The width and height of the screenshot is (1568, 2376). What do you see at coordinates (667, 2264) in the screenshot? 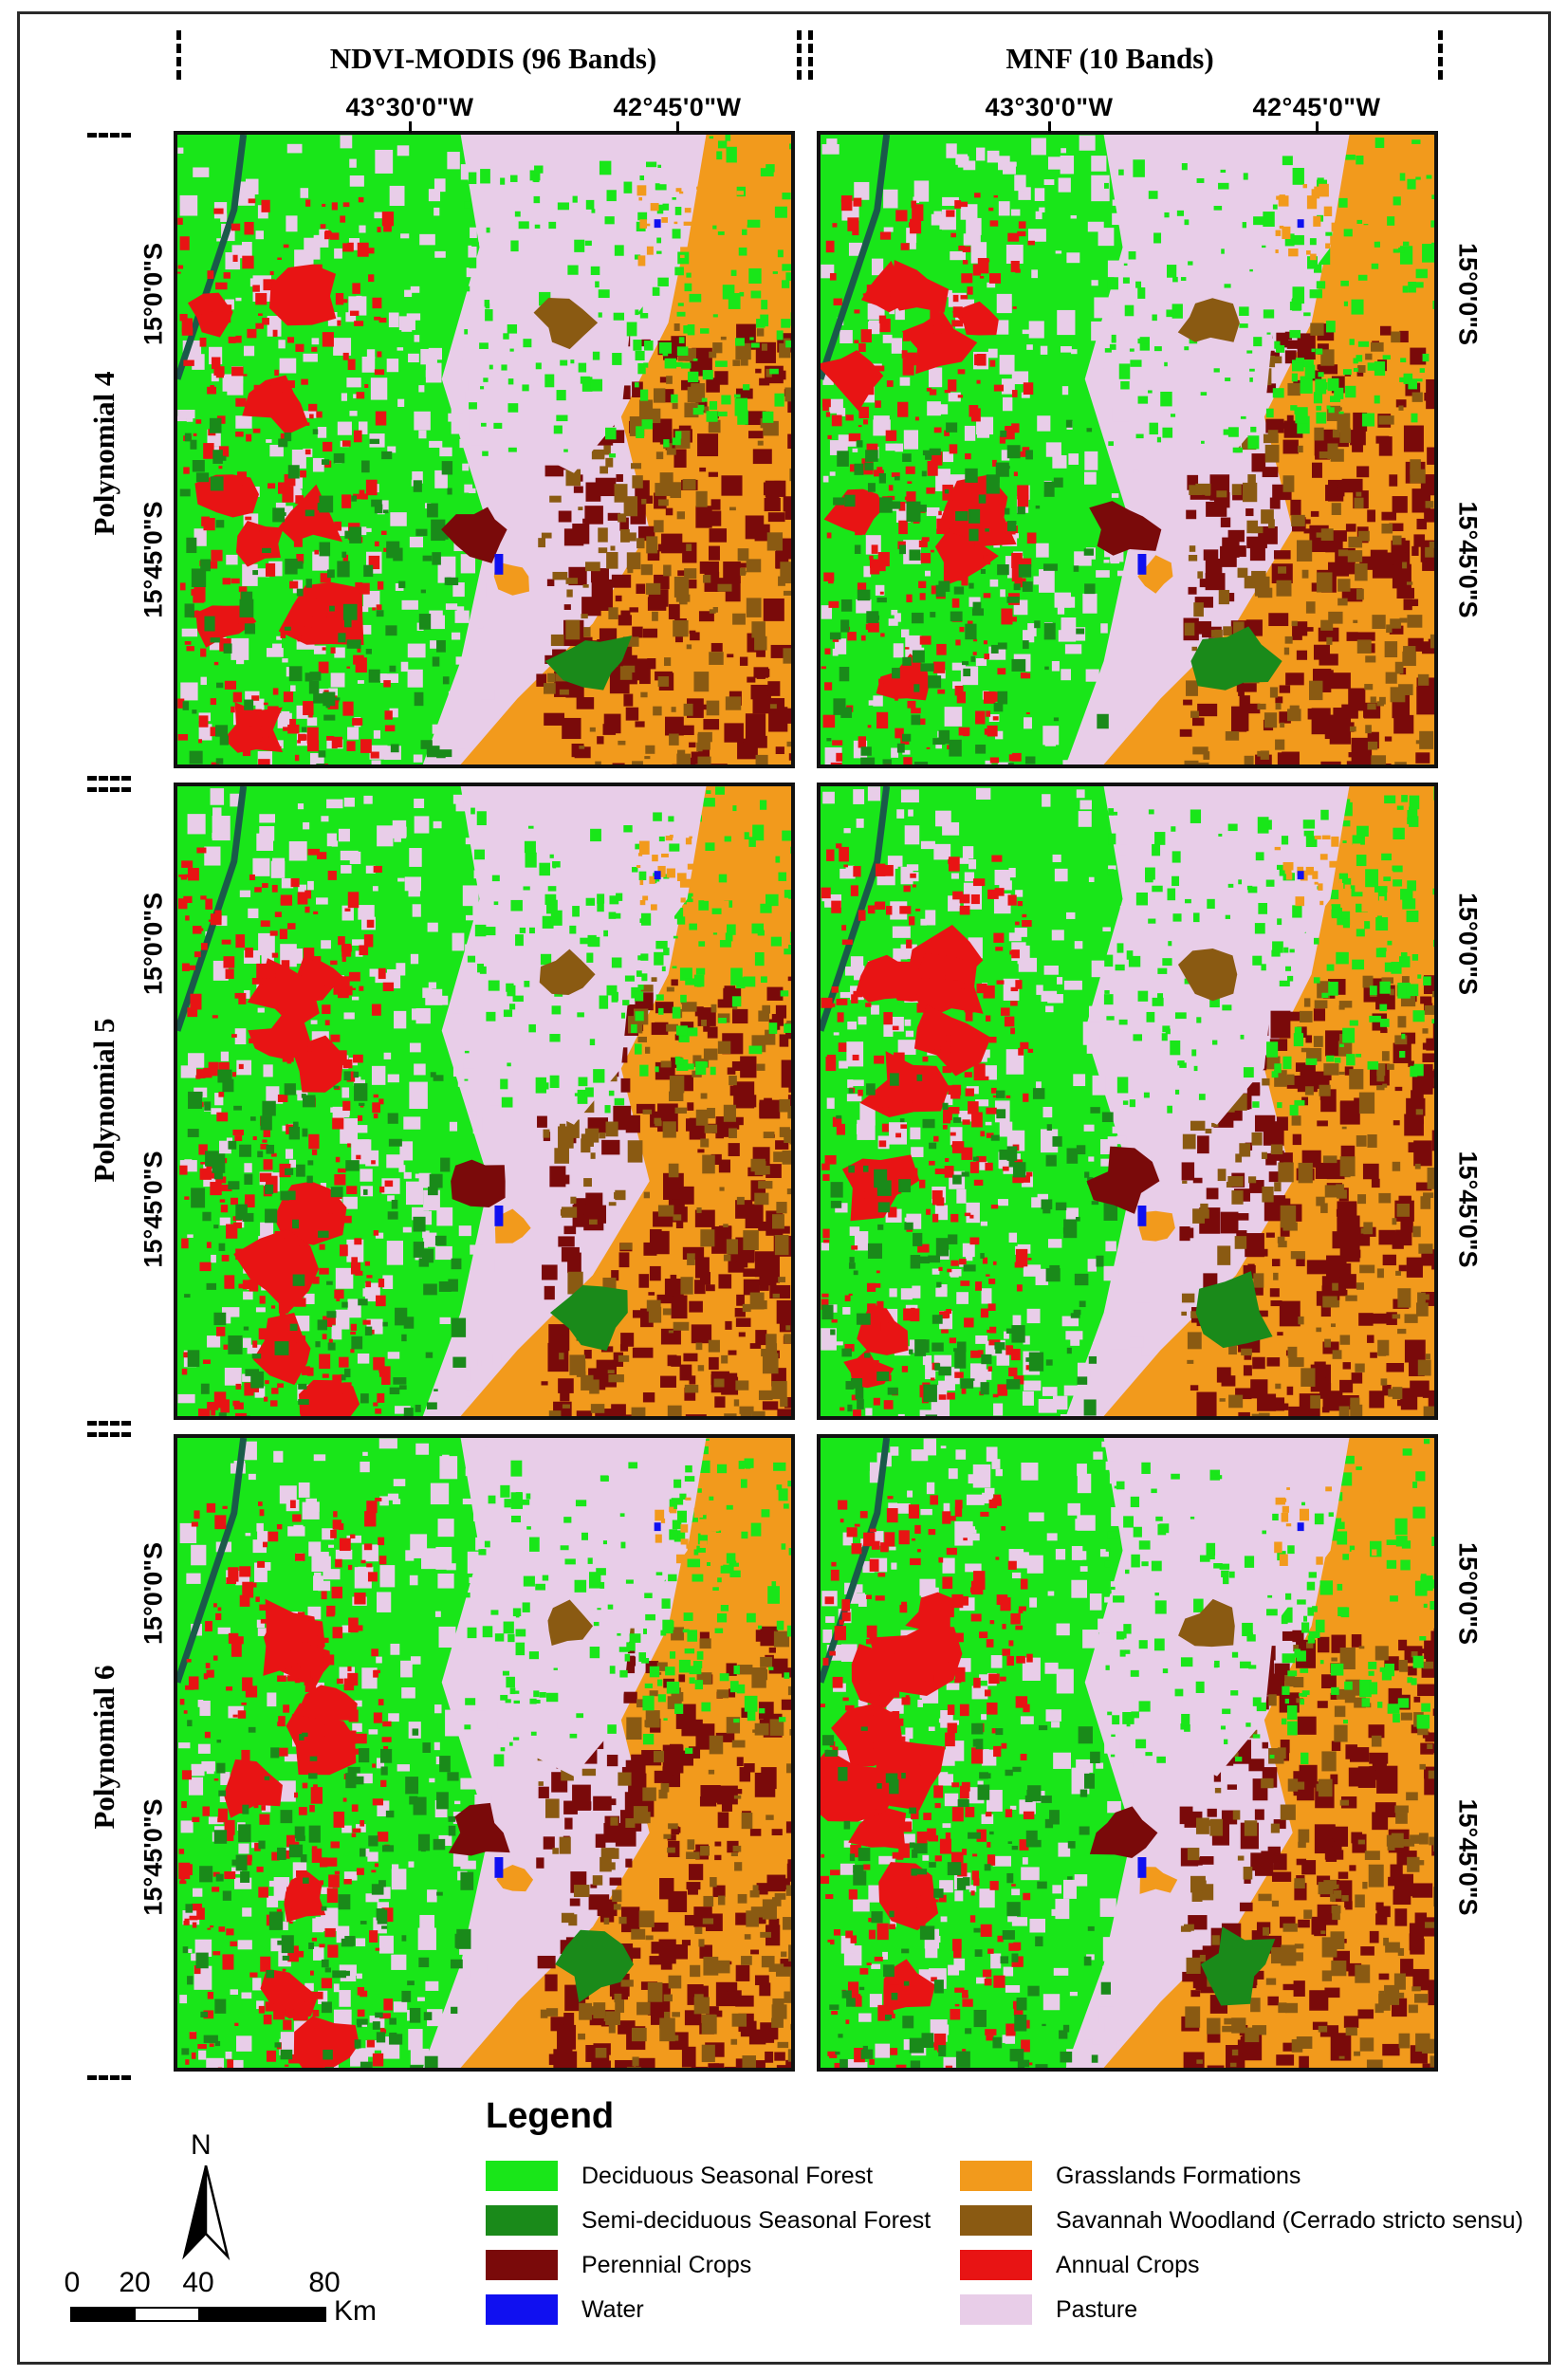
I see `legend-label: Perennial Crops` at bounding box center [667, 2264].